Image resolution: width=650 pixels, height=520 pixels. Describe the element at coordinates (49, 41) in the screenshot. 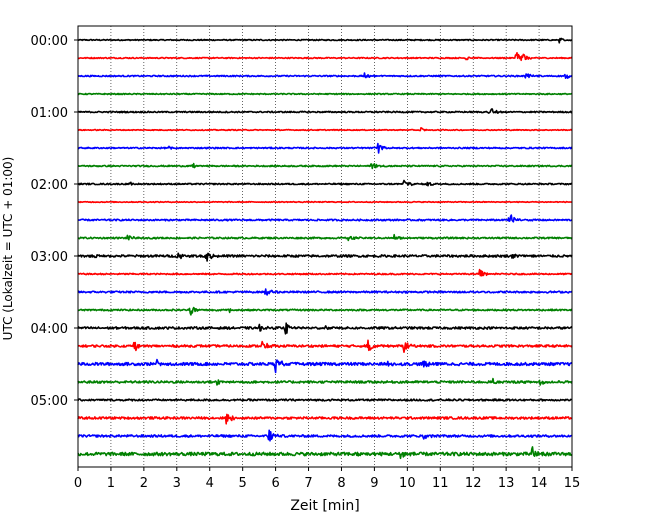

I see `y-tick-label: 00:00` at that location.